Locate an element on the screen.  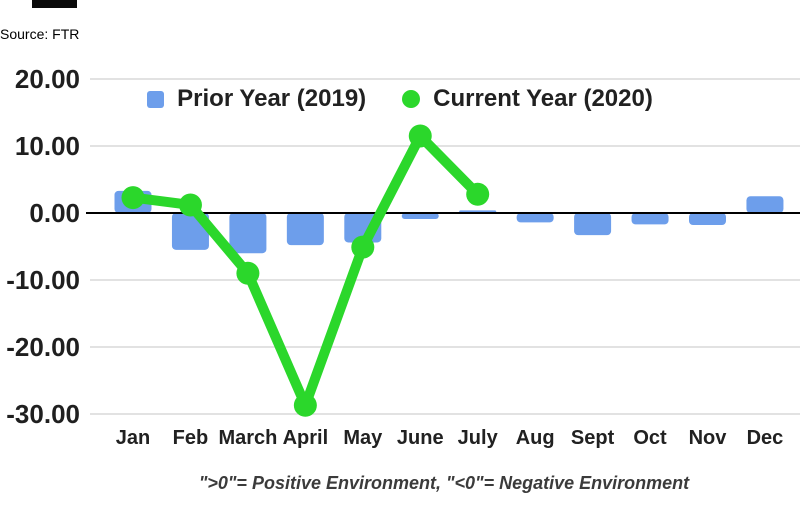
x-axis-month-label: Dec is located at coordinates (765, 438).